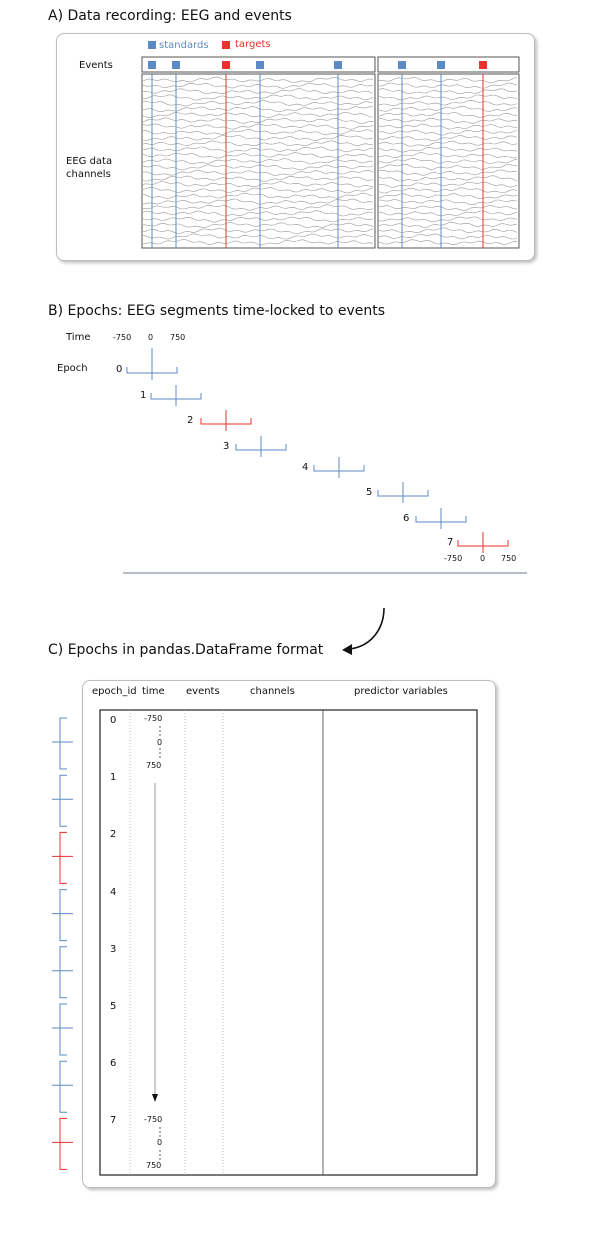  I want to click on epoch-label-5: 5, so click(369, 492).